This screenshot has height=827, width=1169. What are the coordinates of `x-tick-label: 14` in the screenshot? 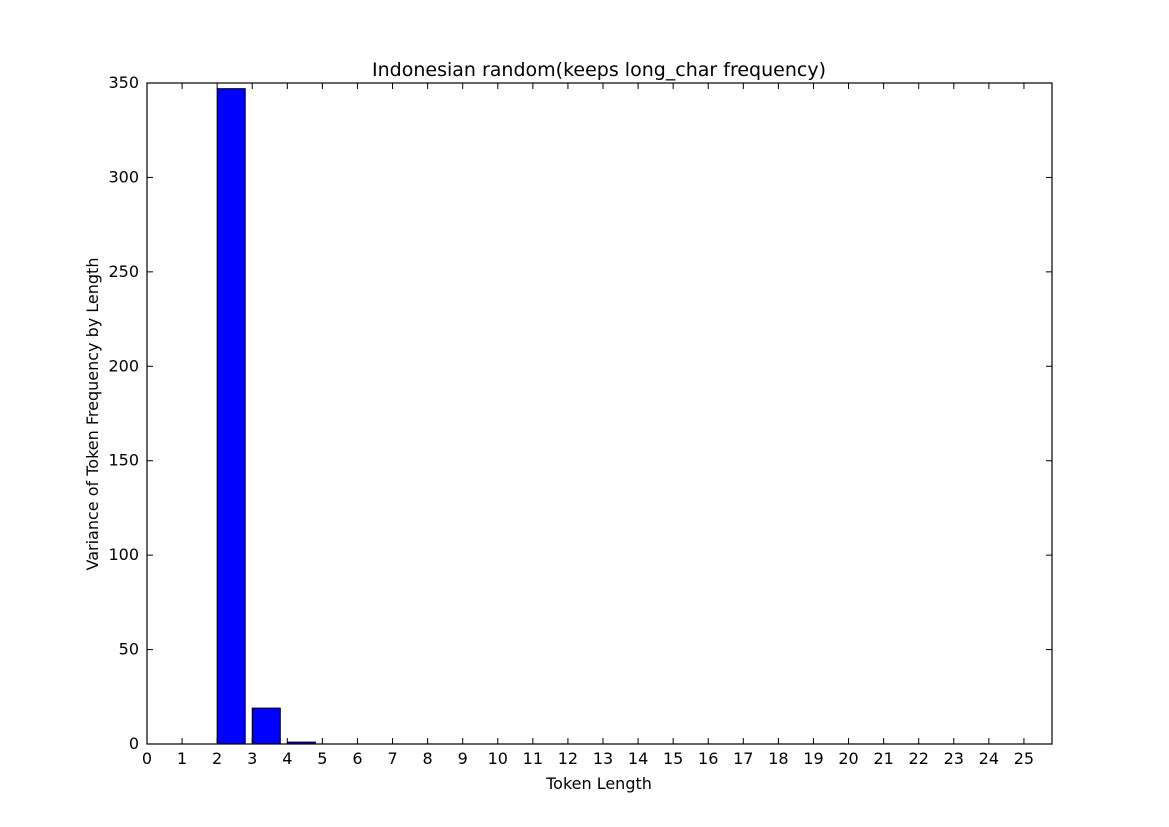 It's located at (638, 758).